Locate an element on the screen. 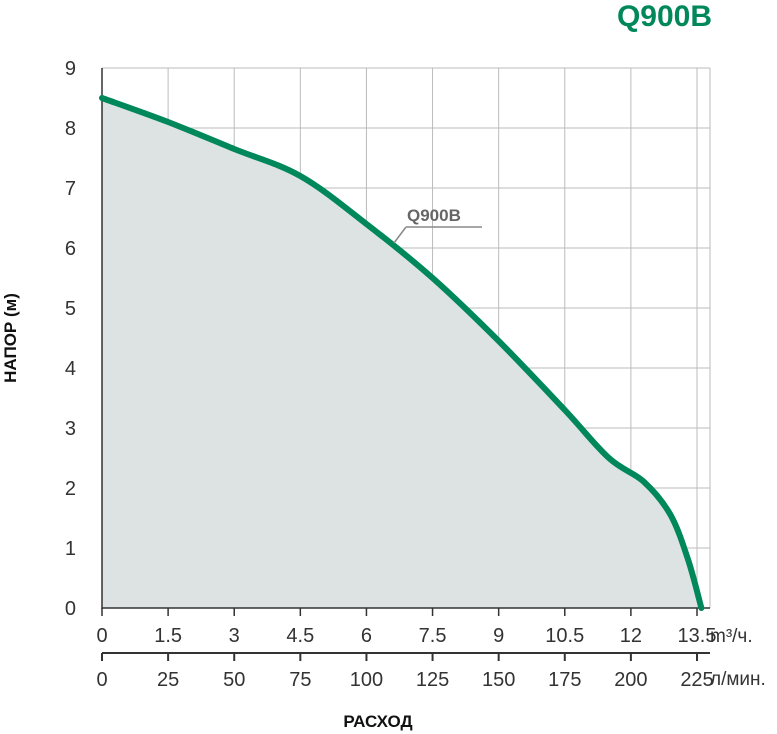 The image size is (777, 734). x2-tick-label: 125 is located at coordinates (432, 680).